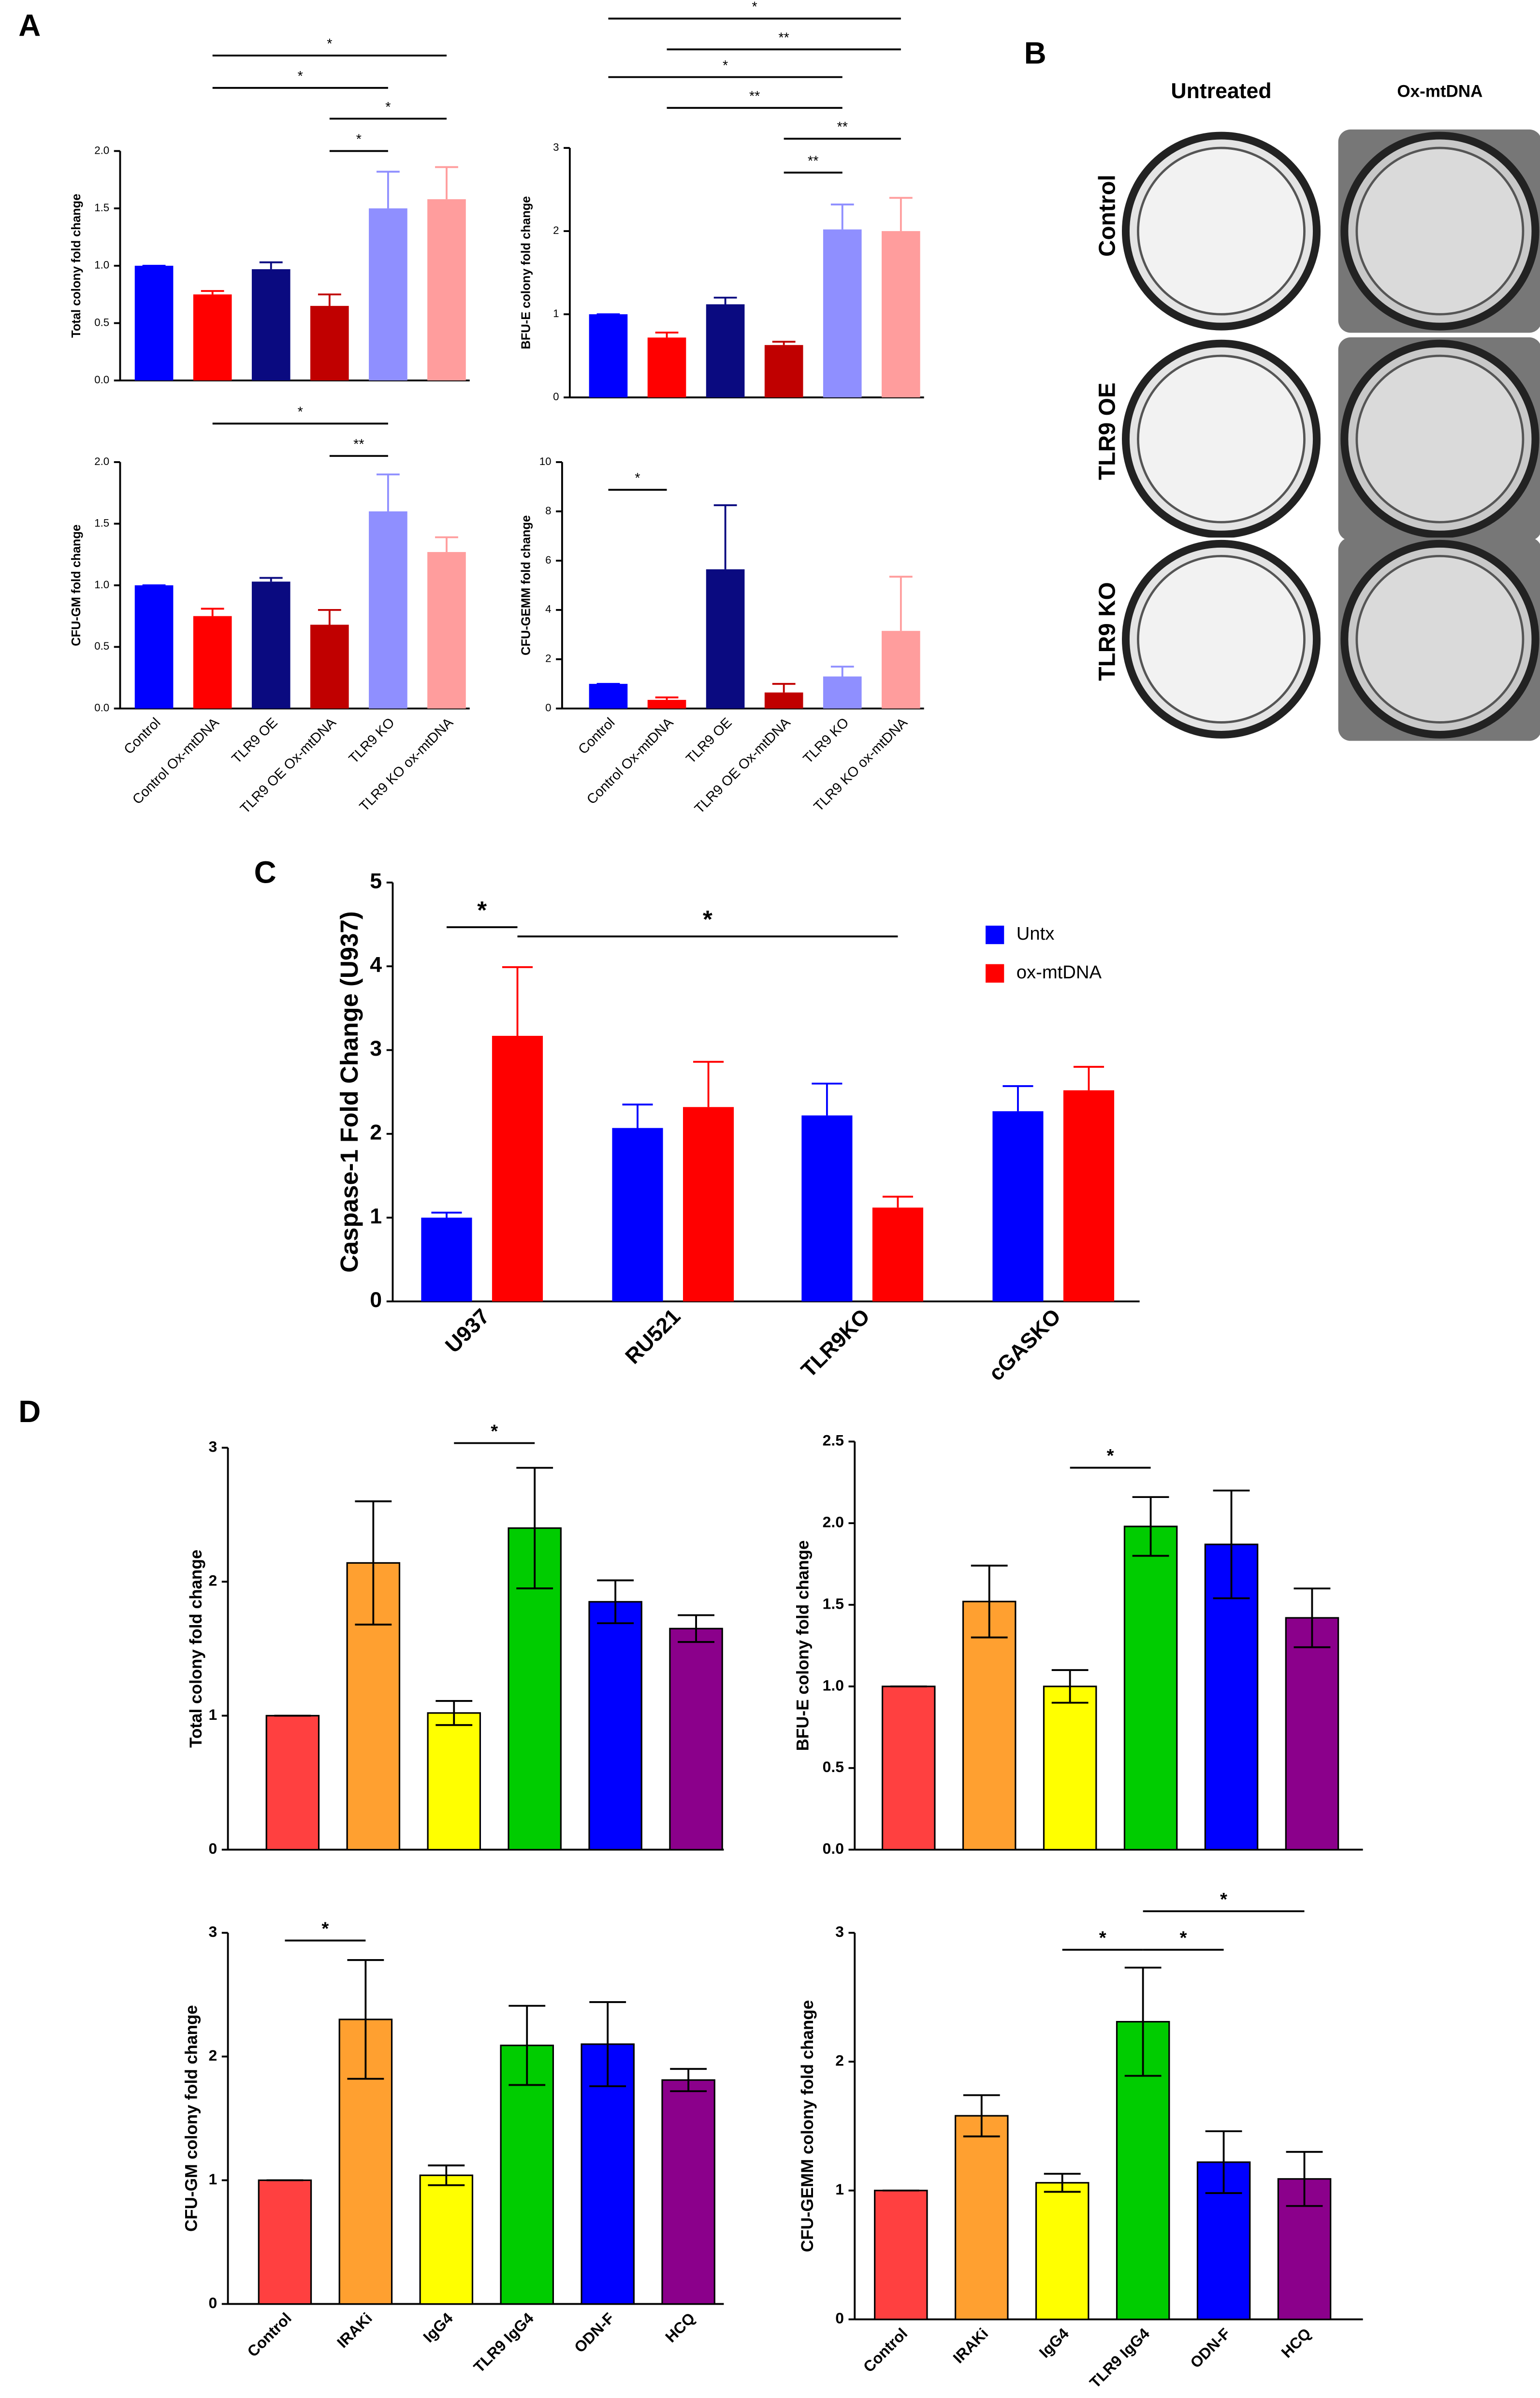 This screenshot has height=2398, width=1540. I want to click on x-tick-label: TLR9 IgG4, so click(503, 2342).